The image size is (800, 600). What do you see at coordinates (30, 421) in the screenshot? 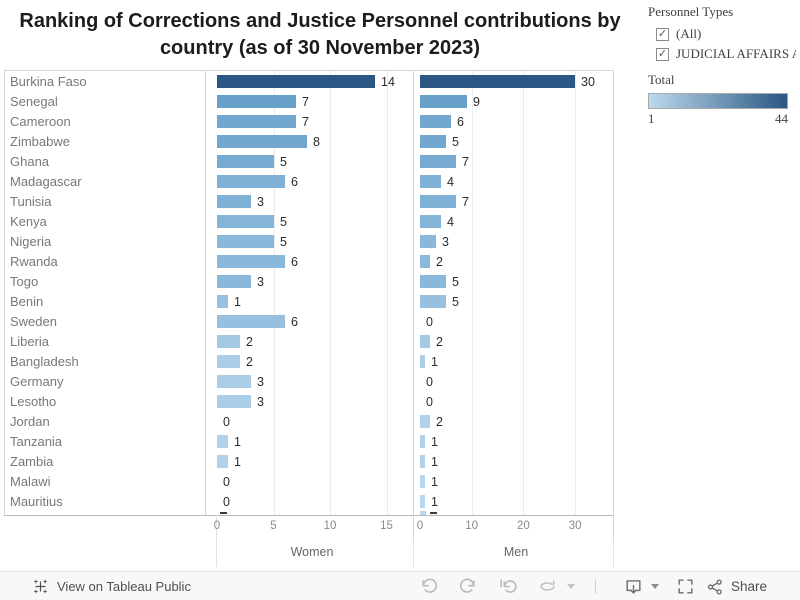
I see `country-label: Jordan` at bounding box center [30, 421].